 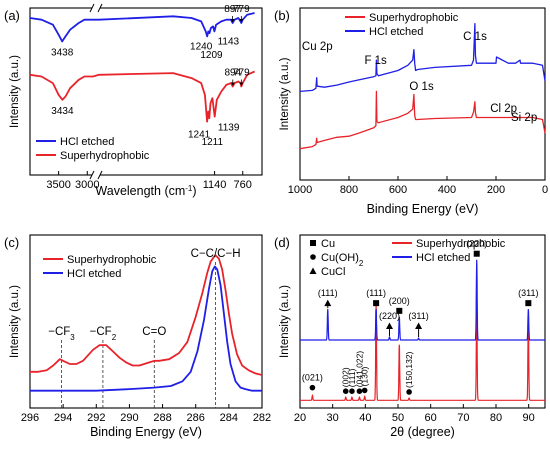 I want to click on peak-label: (041,022), so click(x=359, y=369).